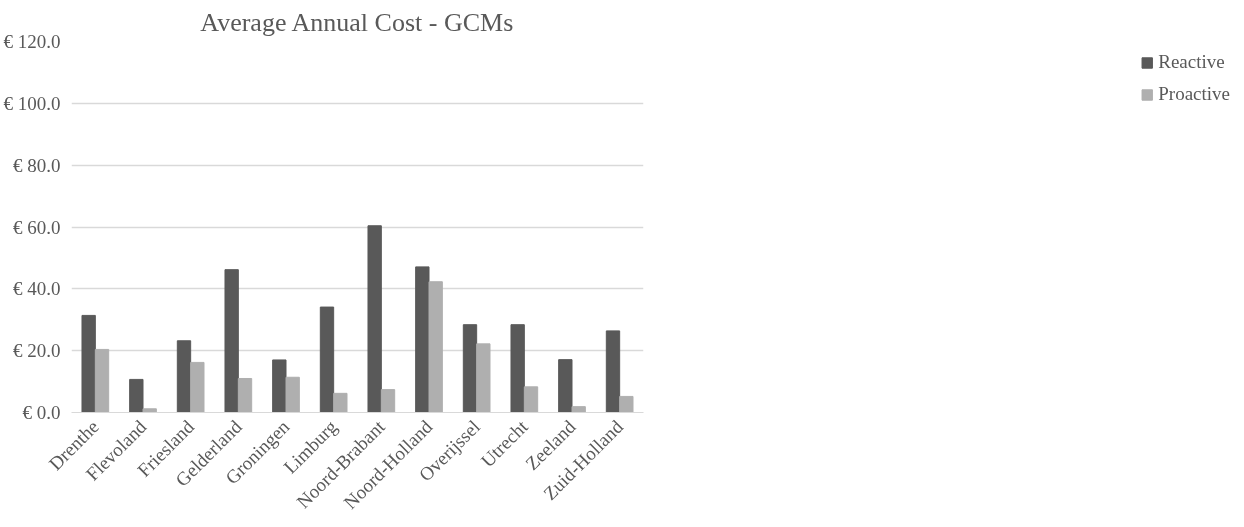 This screenshot has height=527, width=1244. What do you see at coordinates (357, 22) in the screenshot?
I see `chart-title: Average Annual Cost - GCMs` at bounding box center [357, 22].